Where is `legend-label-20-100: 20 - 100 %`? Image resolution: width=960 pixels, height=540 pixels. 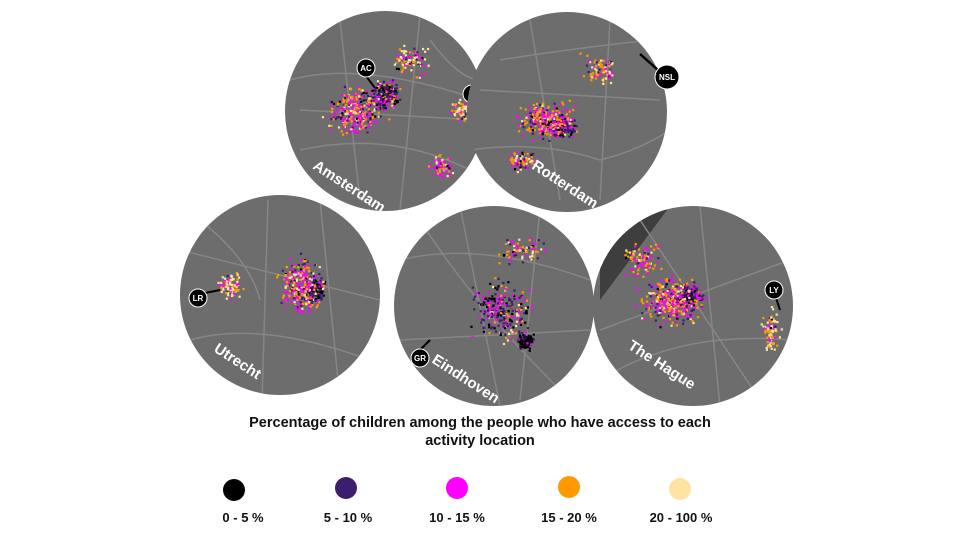
legend-label-20-100: 20 - 100 % is located at coordinates (681, 517).